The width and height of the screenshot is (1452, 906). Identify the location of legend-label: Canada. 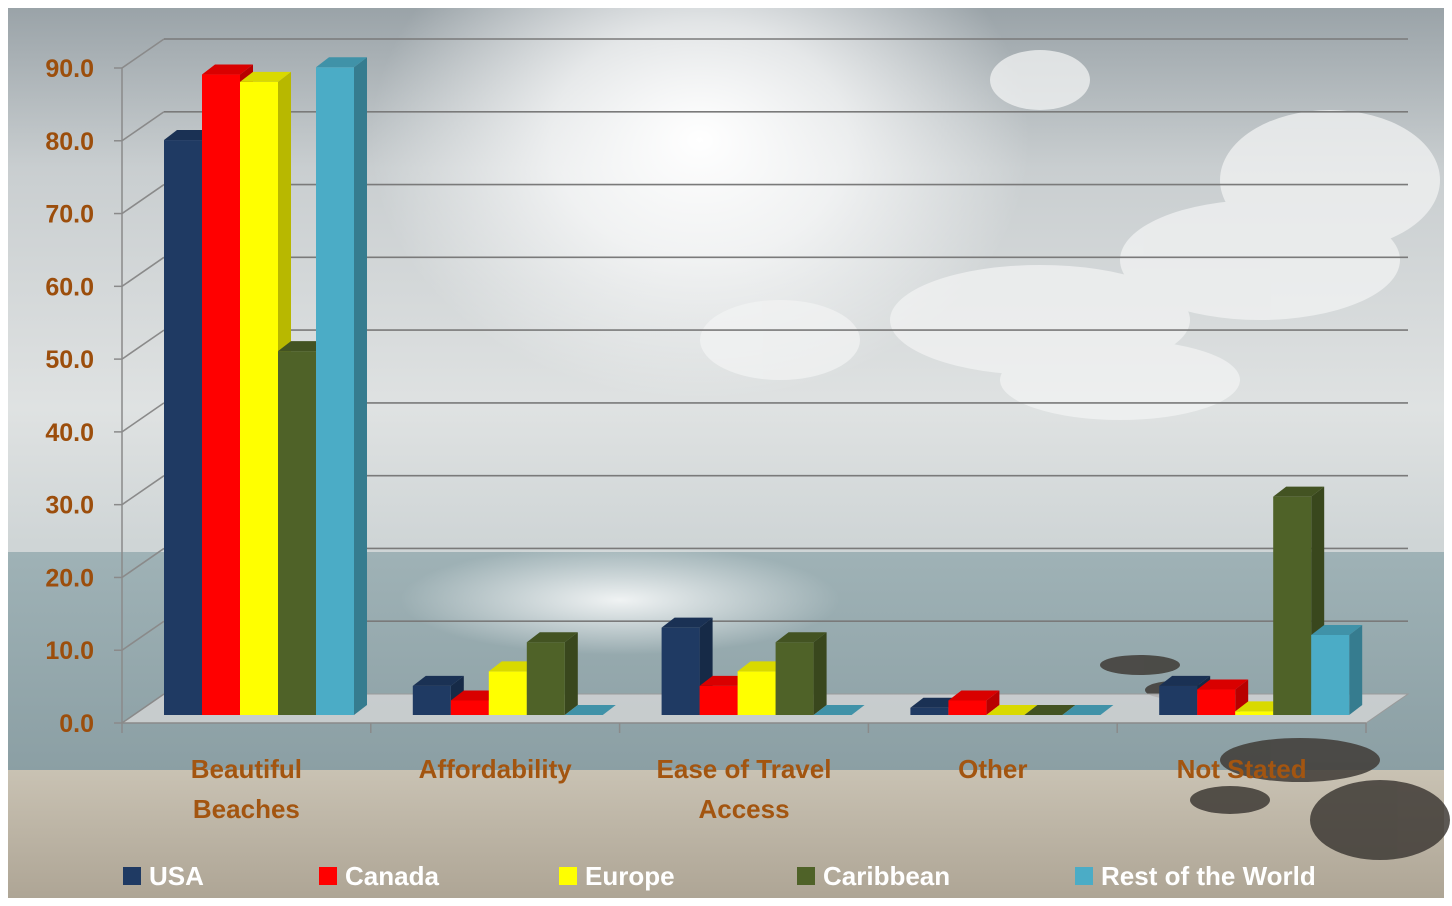
(392, 876).